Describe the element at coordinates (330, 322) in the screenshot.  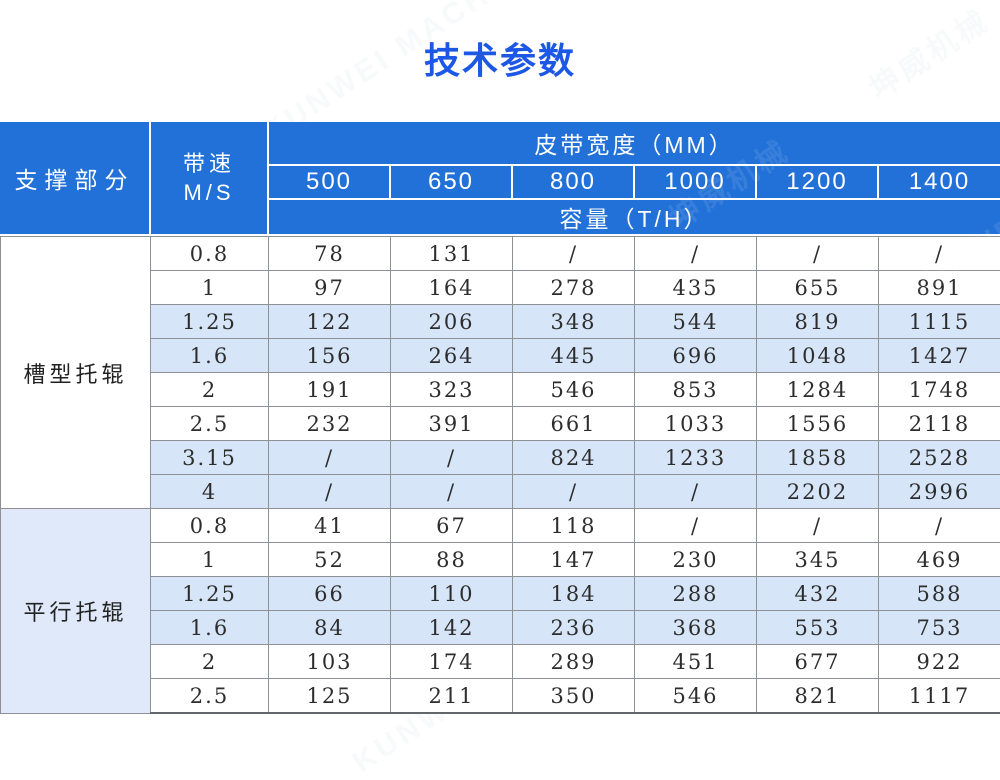
I see `value-cell: 122` at that location.